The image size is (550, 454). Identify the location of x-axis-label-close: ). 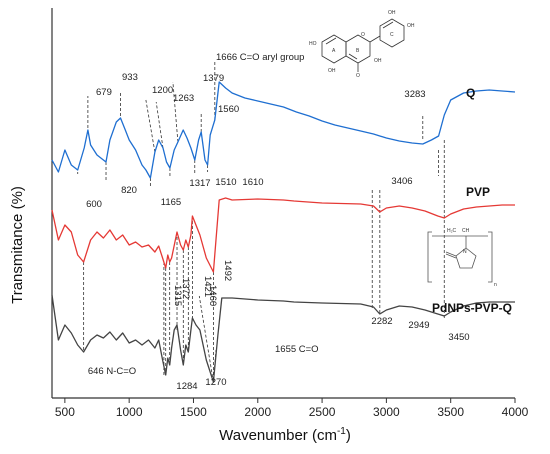
(348, 435).